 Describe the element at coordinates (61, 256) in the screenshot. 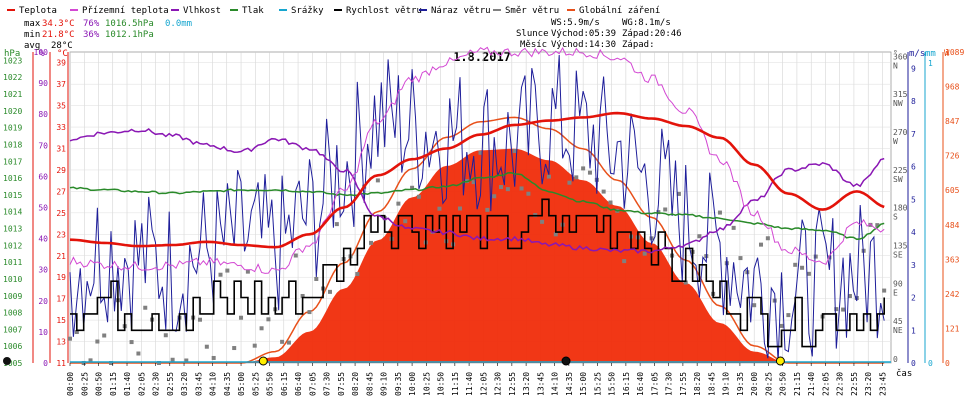

I see `temp-tick-label: 21` at that location.